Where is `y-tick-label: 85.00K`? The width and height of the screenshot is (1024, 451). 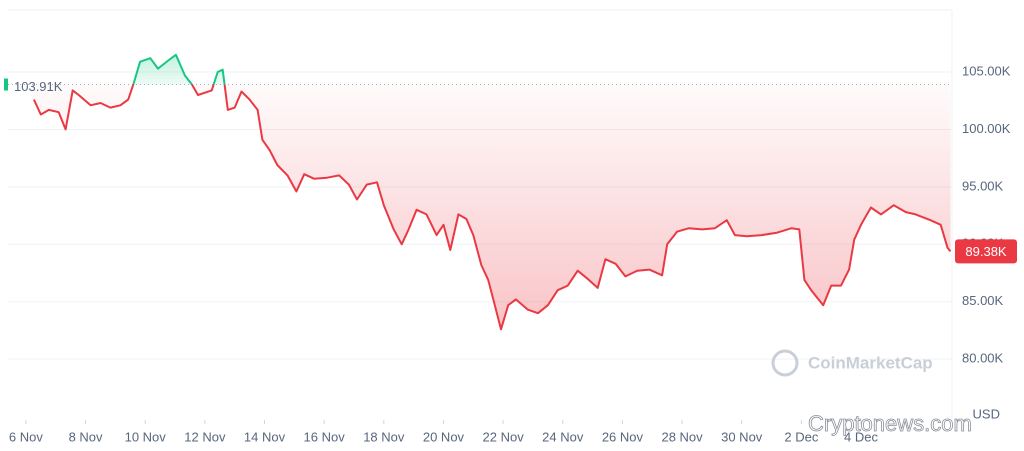 y-tick-label: 85.00K is located at coordinates (983, 300).